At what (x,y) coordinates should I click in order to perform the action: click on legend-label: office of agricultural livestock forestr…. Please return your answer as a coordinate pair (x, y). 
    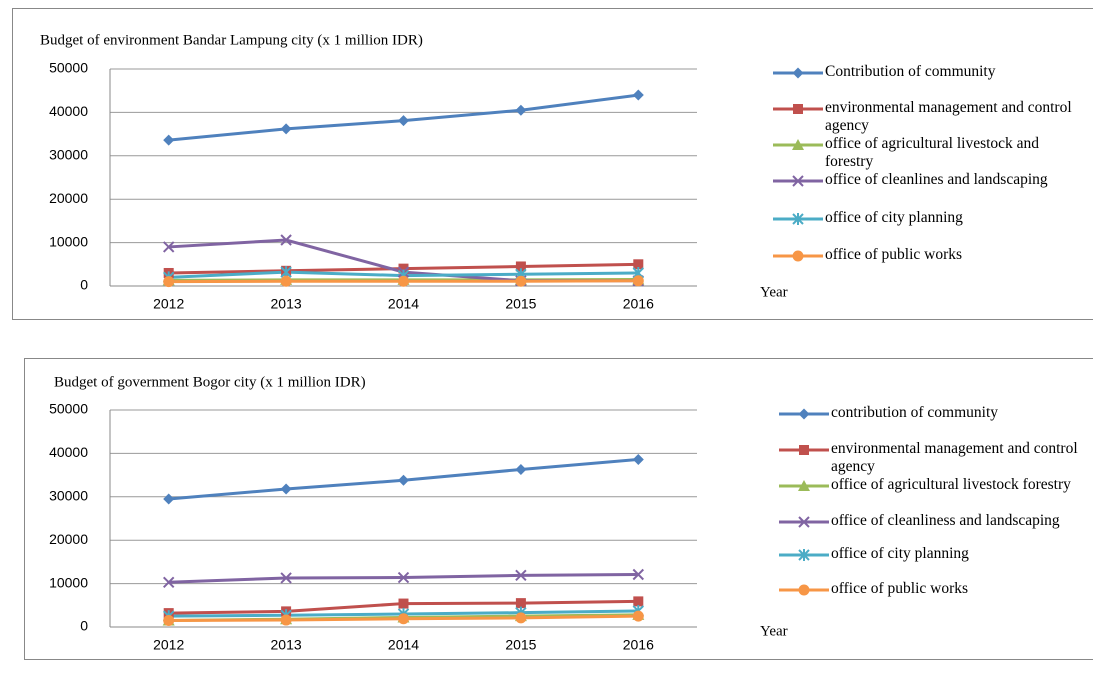
    Looking at the image, I should click on (951, 484).